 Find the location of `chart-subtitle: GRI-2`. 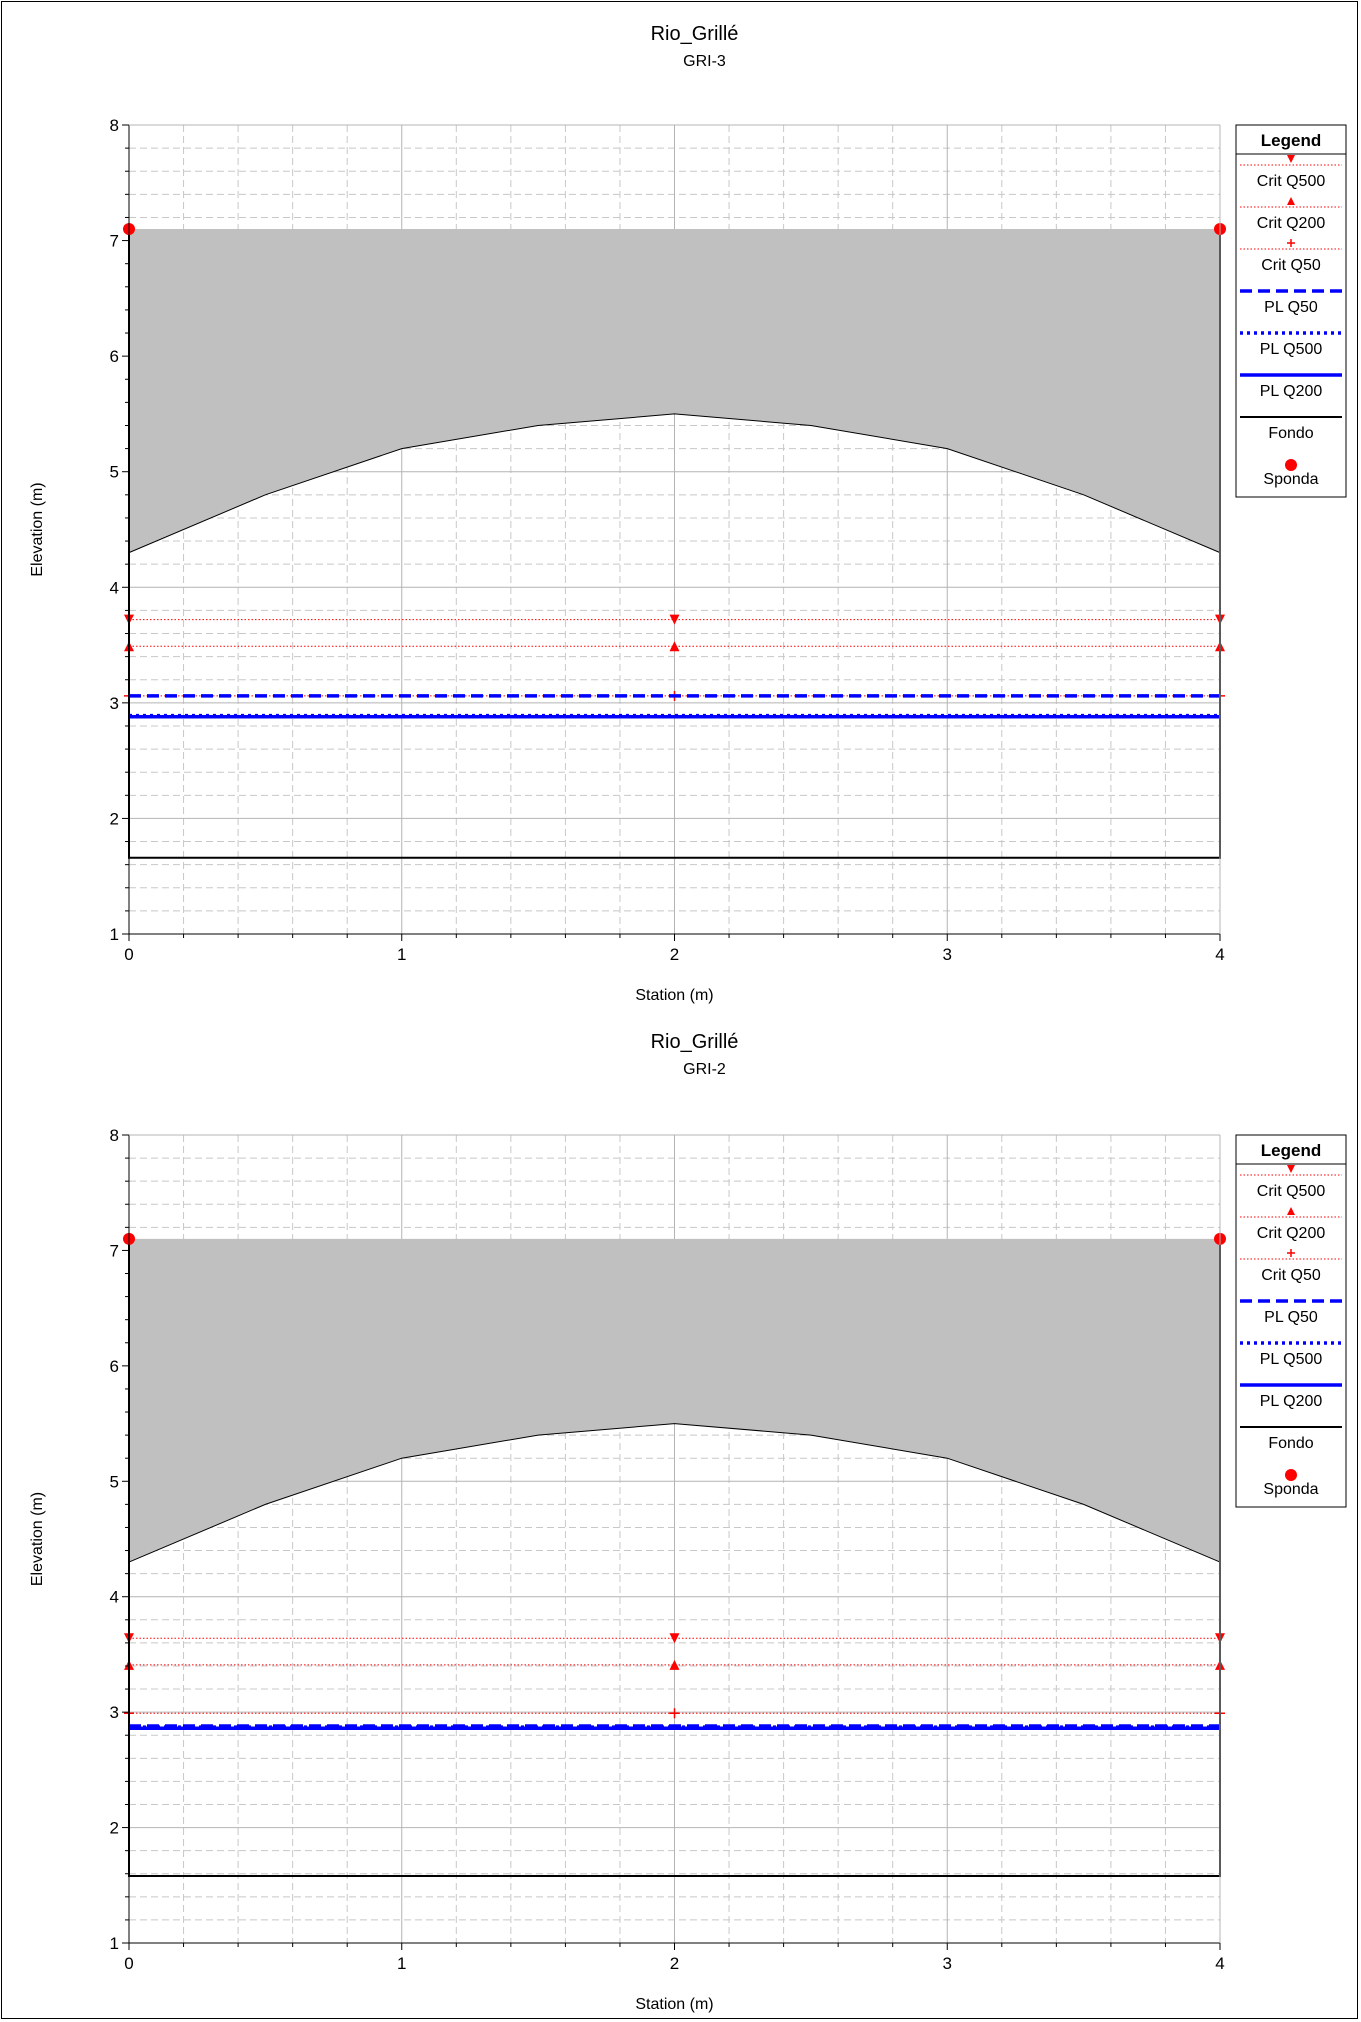

chart-subtitle: GRI-2 is located at coordinates (704, 1069).